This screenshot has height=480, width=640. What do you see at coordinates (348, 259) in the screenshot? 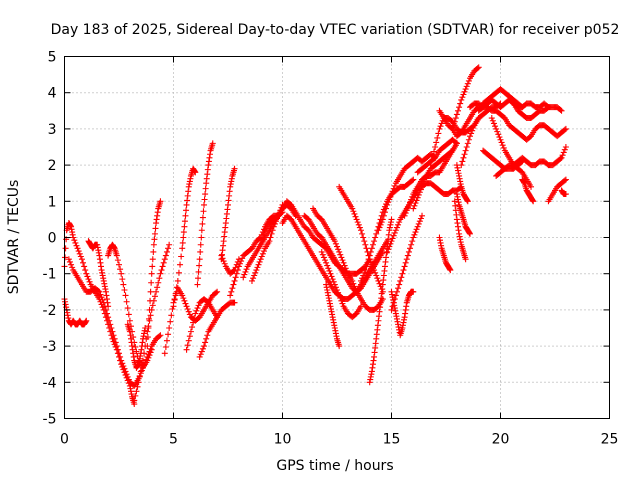
I see `series-sat-v` at bounding box center [348, 259].